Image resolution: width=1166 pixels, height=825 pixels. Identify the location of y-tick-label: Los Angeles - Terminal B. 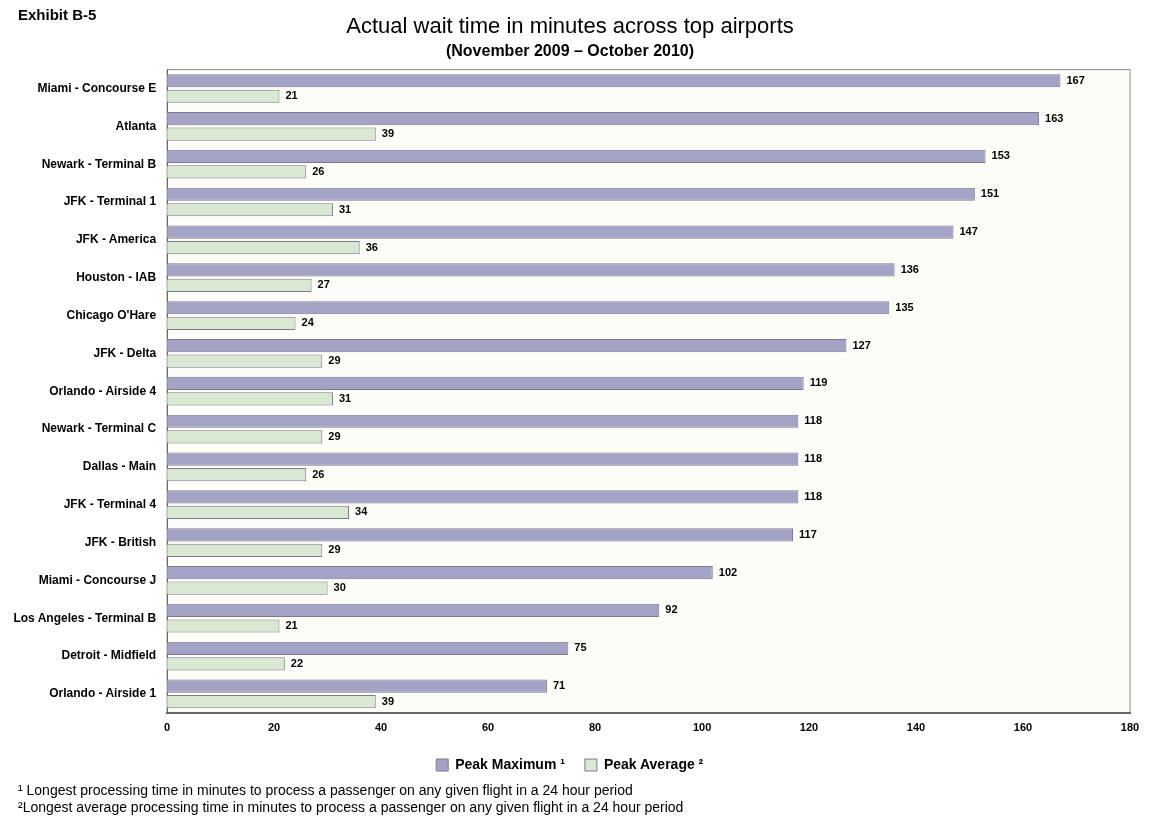
(85, 617).